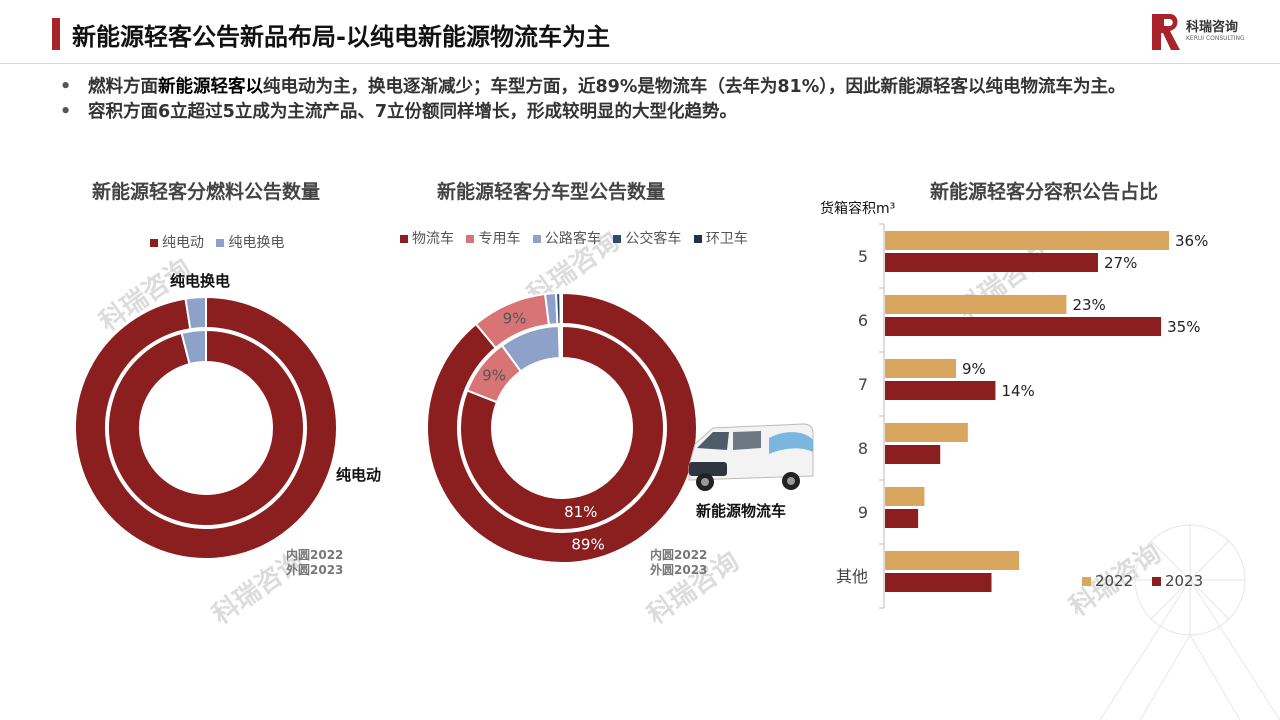 The image size is (1280, 720). Describe the element at coordinates (1120, 263) in the screenshot. I see `bar-data-label: 27%` at that location.